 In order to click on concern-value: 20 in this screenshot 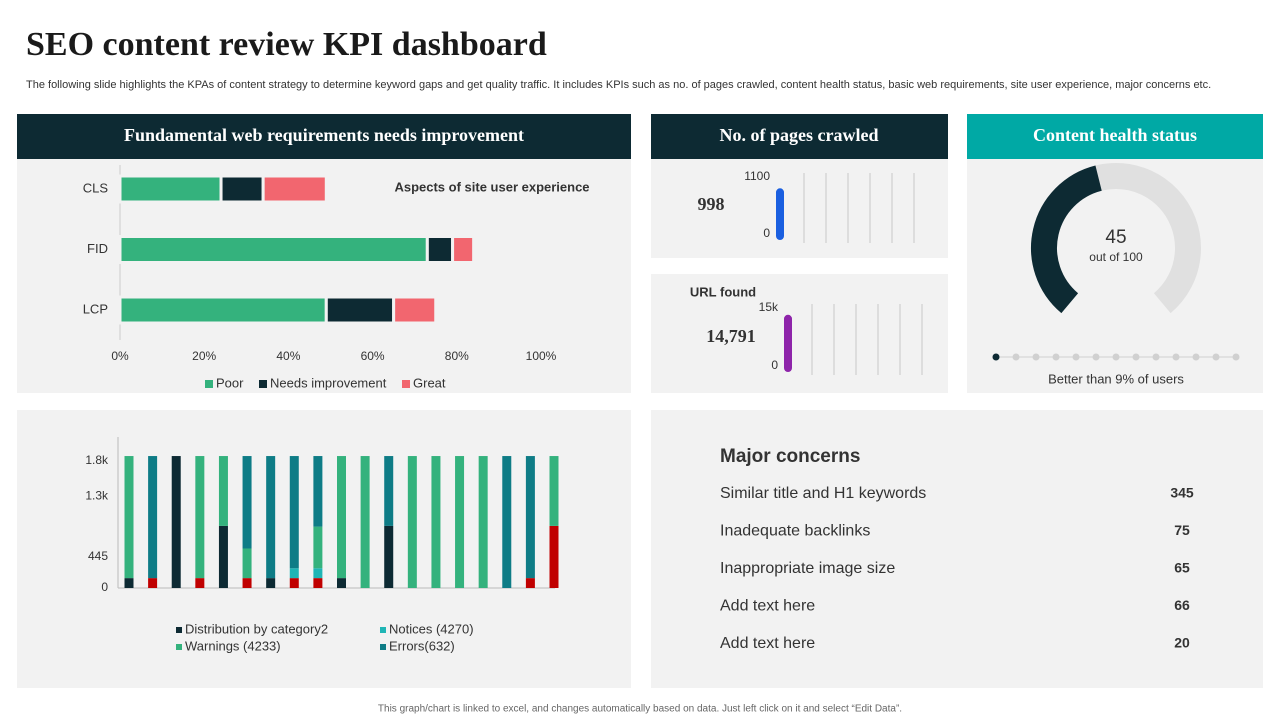, I will do `click(1182, 643)`.